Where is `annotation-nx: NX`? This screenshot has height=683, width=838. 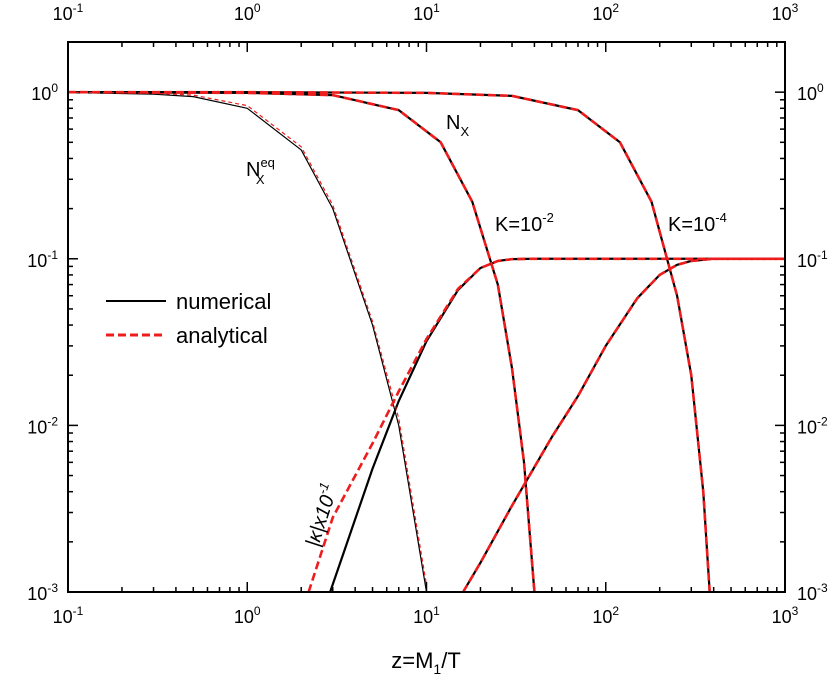
annotation-nx: NX is located at coordinates (457, 125).